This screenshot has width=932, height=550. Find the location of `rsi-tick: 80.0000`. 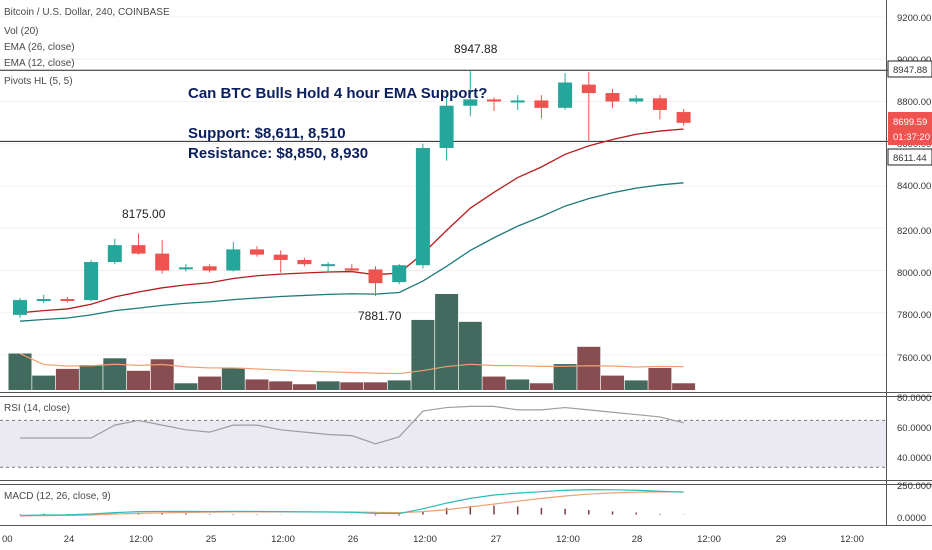

rsi-tick: 80.0000 is located at coordinates (914, 398).